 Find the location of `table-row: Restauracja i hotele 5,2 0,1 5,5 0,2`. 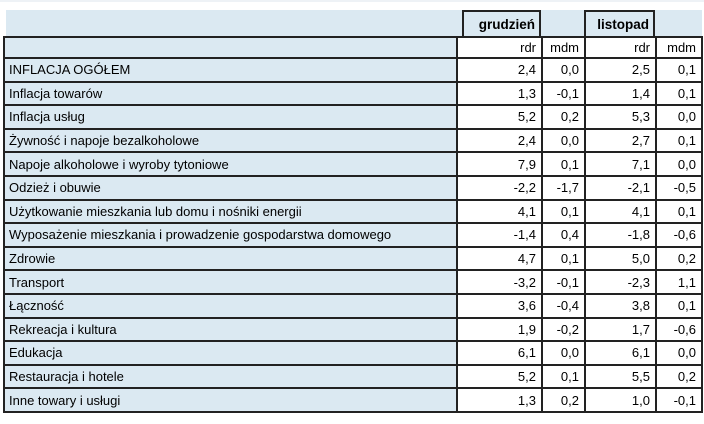

table-row: Restauracja i hotele 5,2 0,1 5,5 0,2 is located at coordinates (353, 376).